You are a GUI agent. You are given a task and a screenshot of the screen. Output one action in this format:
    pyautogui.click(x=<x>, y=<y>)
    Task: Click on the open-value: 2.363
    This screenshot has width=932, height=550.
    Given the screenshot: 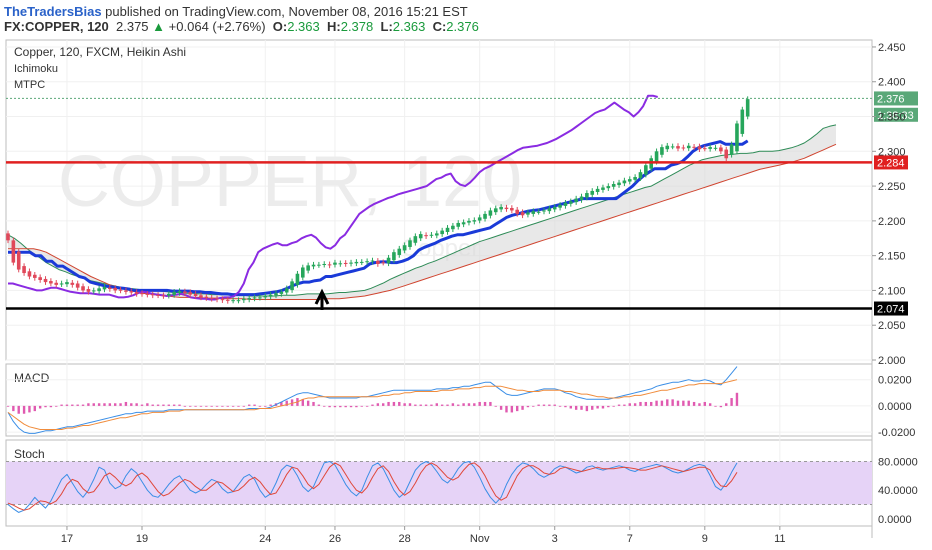 What is the action you would take?
    pyautogui.click(x=303, y=26)
    